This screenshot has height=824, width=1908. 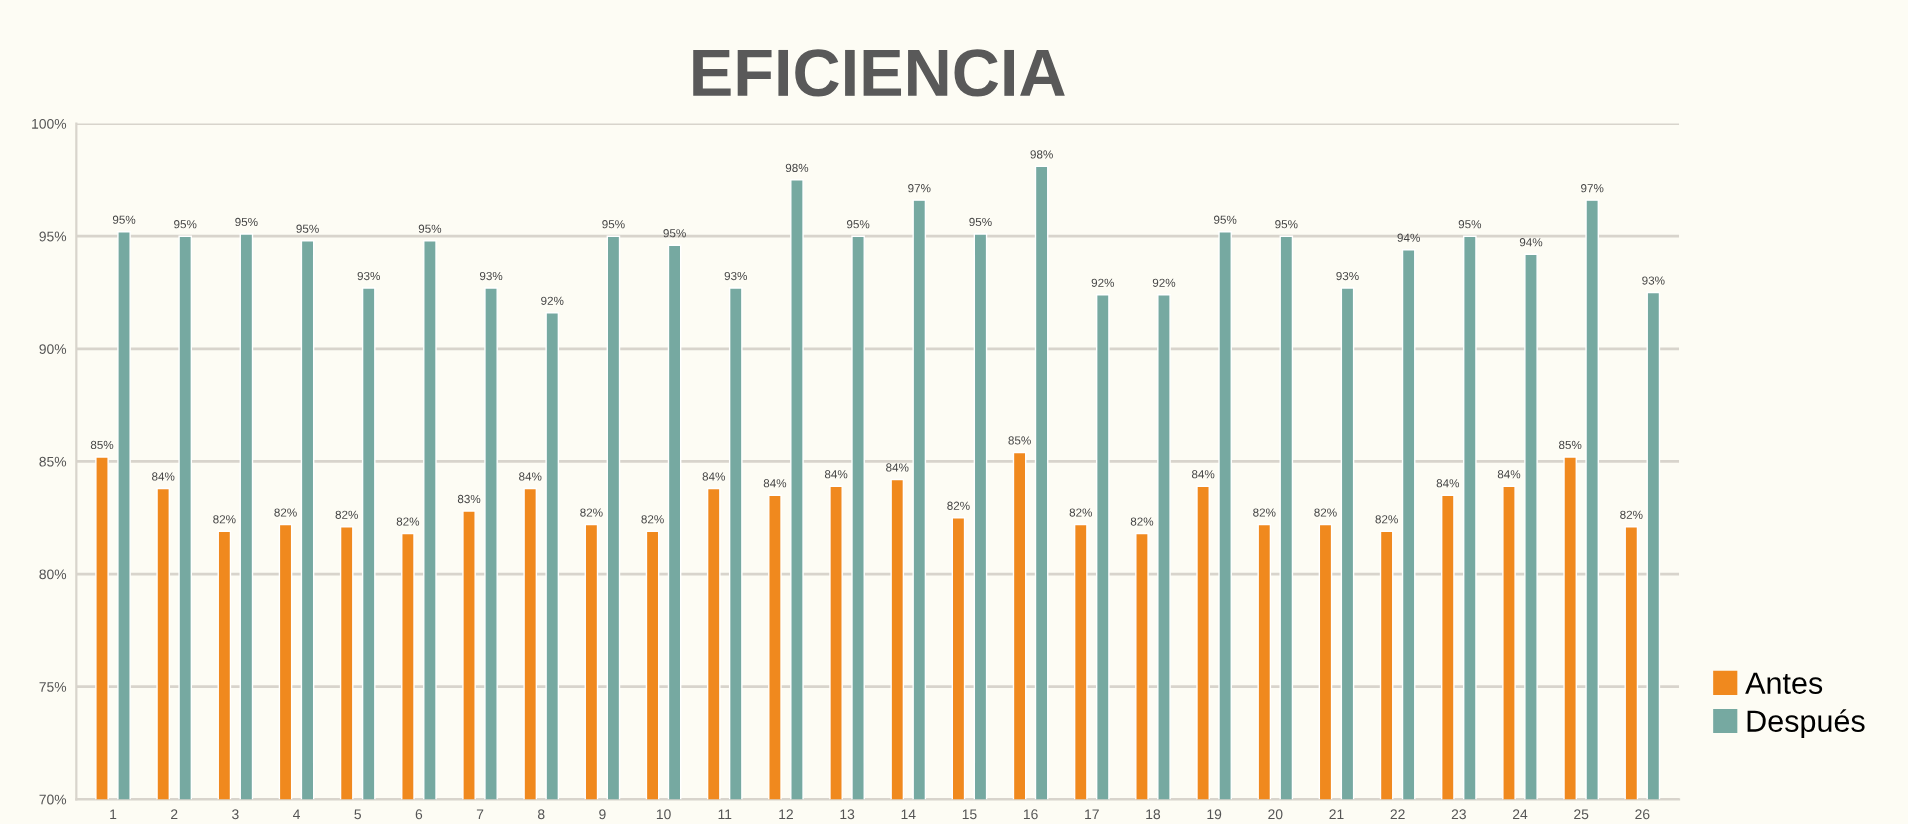 What do you see at coordinates (1784, 683) in the screenshot?
I see `legend-label: Antes` at bounding box center [1784, 683].